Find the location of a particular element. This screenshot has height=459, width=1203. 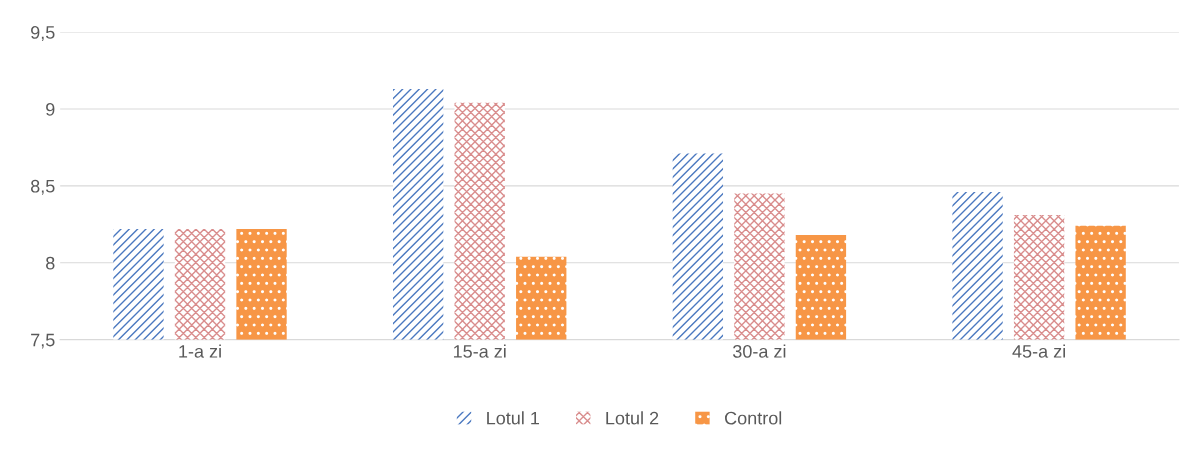

x-tick-label: 1-a zi is located at coordinates (200, 351).